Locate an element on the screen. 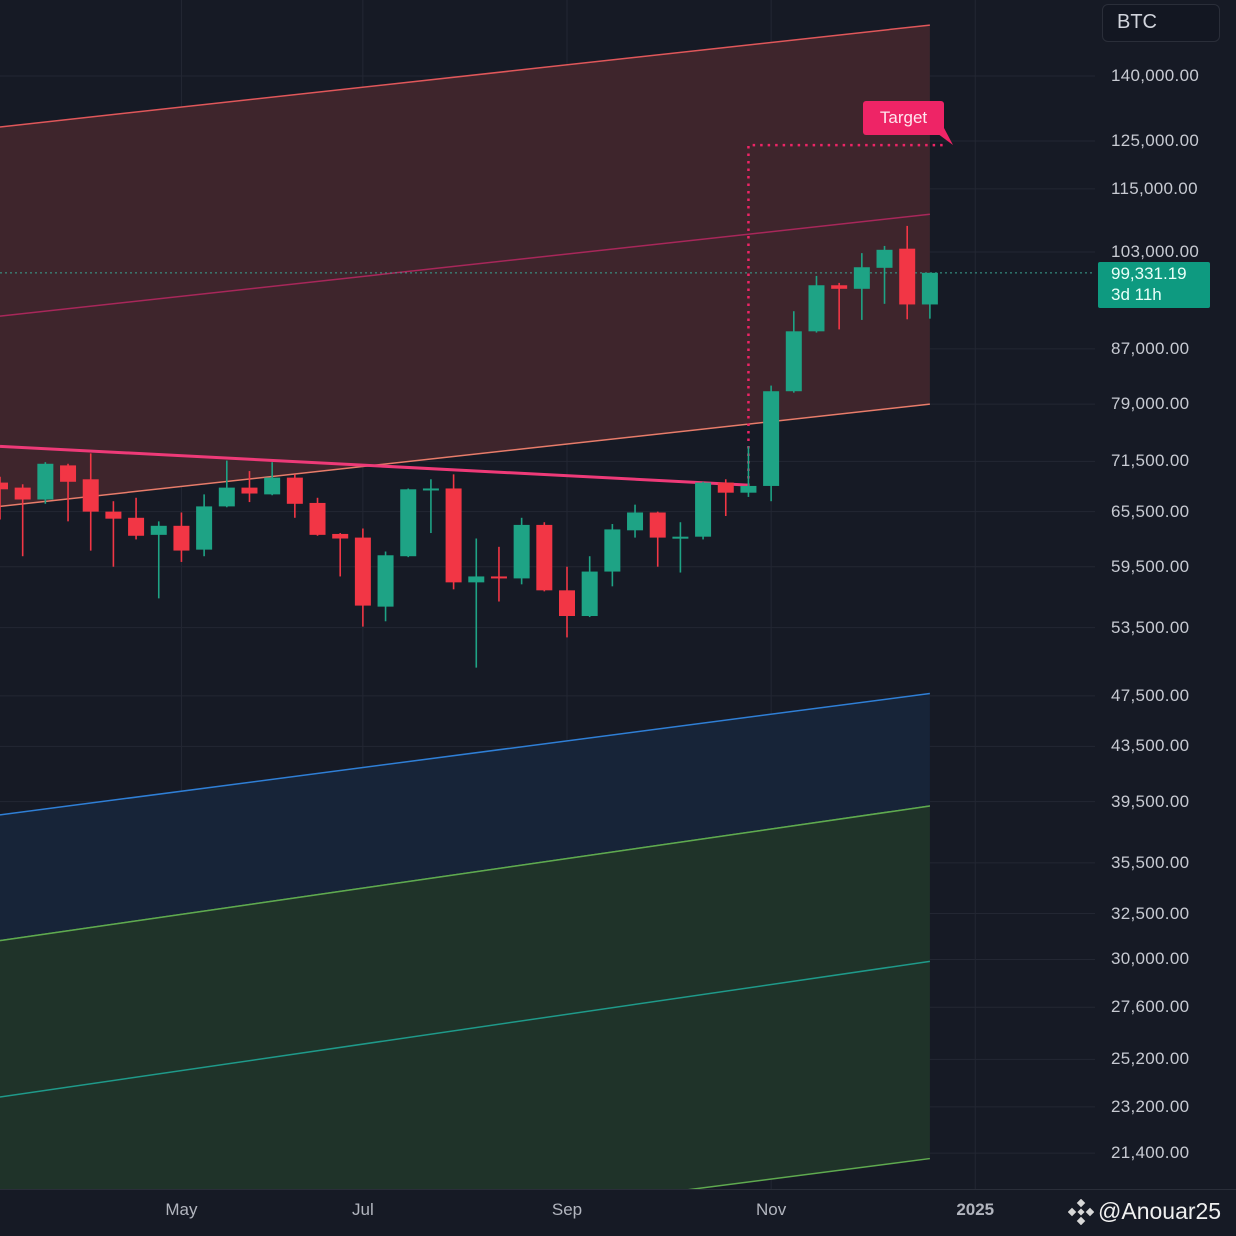 Image resolution: width=1236 pixels, height=1236 pixels. price-tick-label: 53,500.00 is located at coordinates (1150, 627).